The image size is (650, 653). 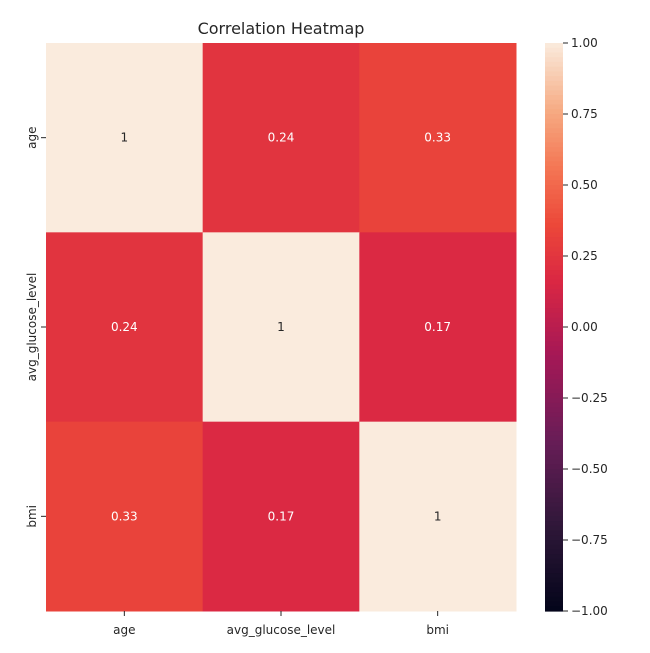 What do you see at coordinates (437, 630) in the screenshot?
I see `x-tick-label: bmi` at bounding box center [437, 630].